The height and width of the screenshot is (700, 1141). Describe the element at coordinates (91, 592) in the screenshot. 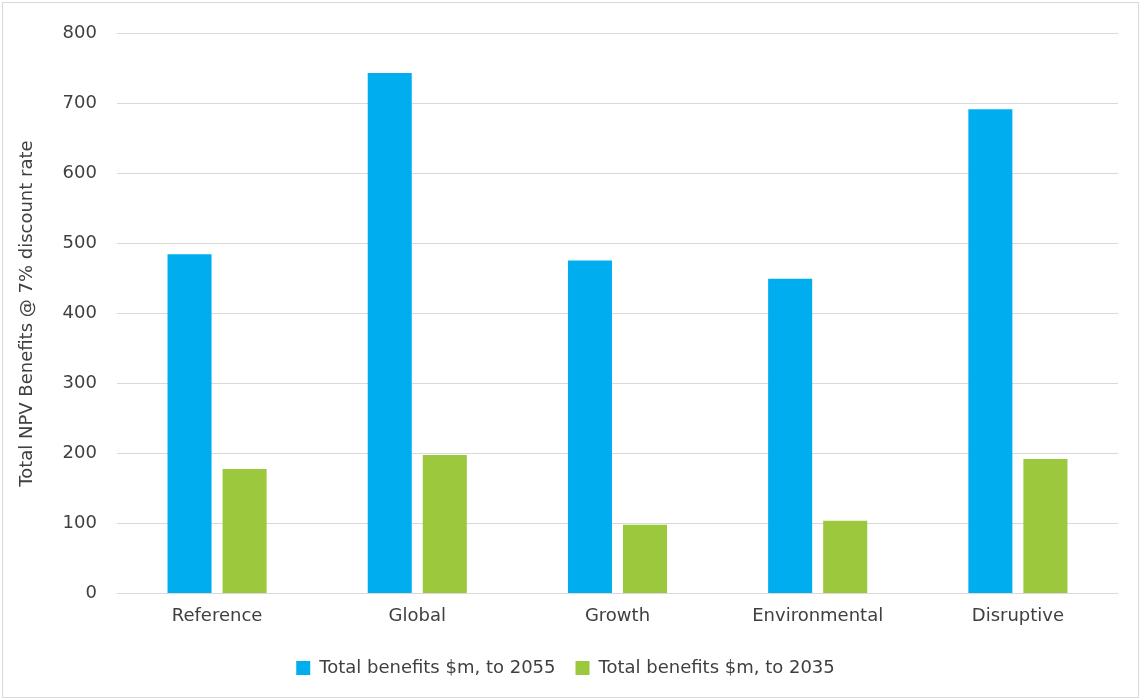

I see `y-tick-label: 0` at that location.